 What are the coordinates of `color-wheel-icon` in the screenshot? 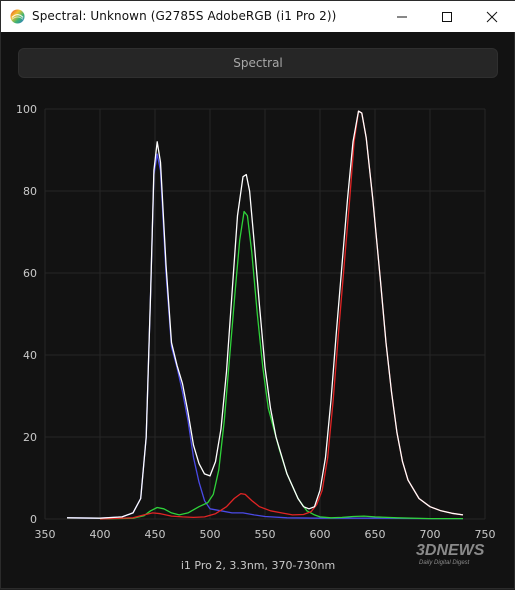 It's located at (17, 16).